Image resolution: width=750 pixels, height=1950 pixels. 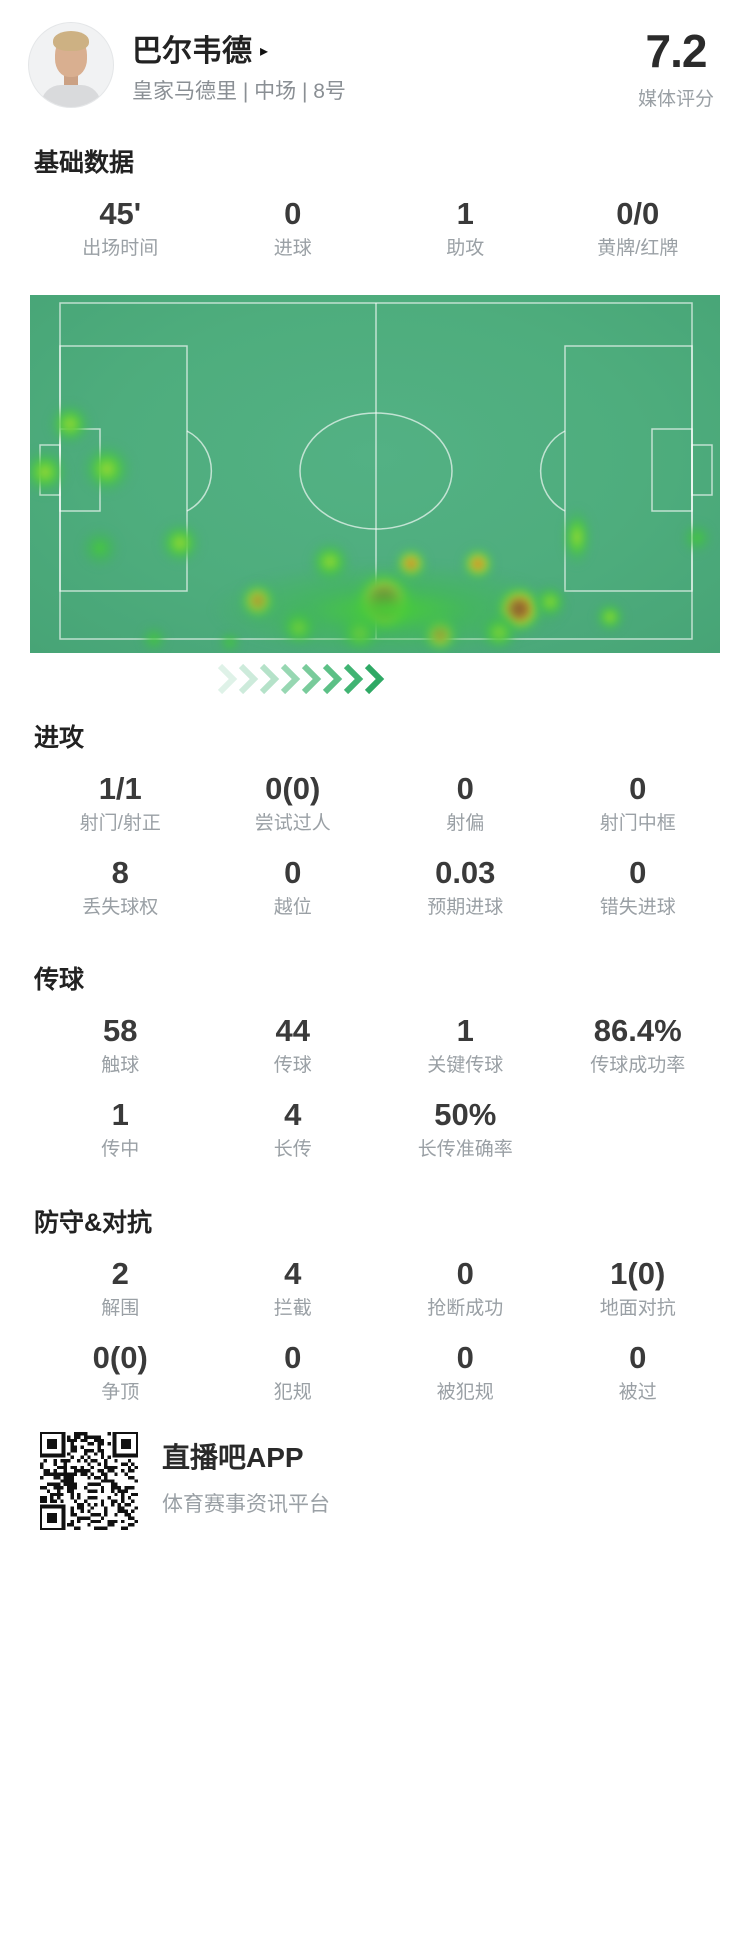 I want to click on defense-stats-row: 2 解围 4 拦截 0 抢断成功 1(0) 地面对抗, so click(x=375, y=1288).